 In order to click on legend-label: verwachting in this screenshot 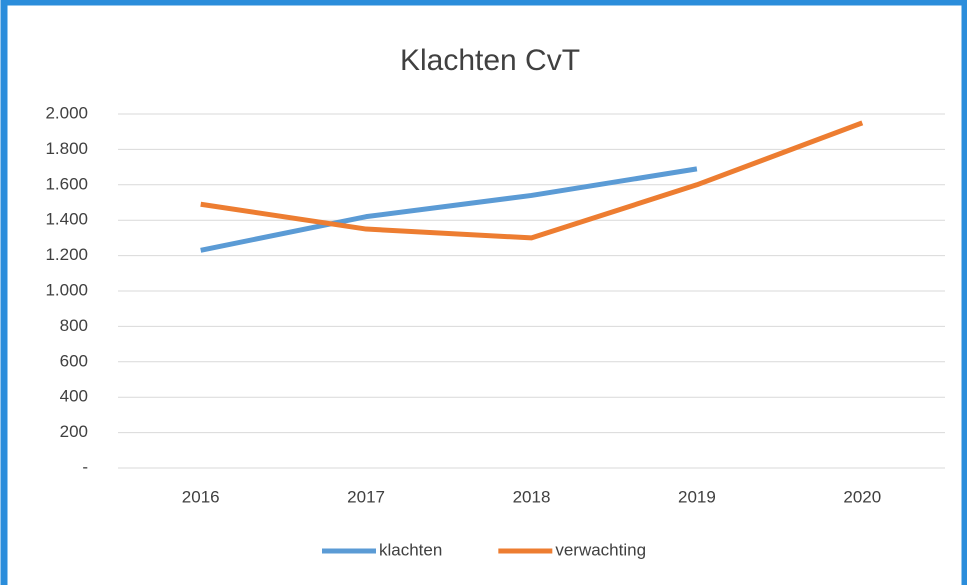, I will do `click(600, 549)`.